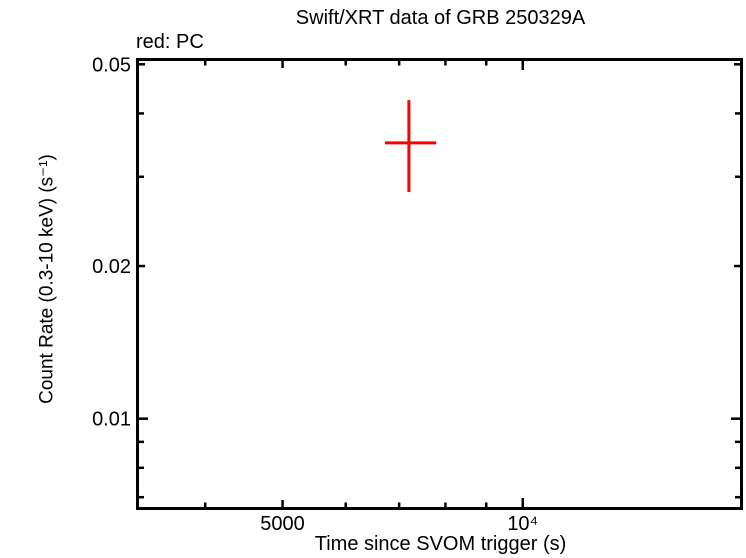 Image resolution: width=746 pixels, height=558 pixels. What do you see at coordinates (282, 524) in the screenshot?
I see `x-tick-label: 5000` at bounding box center [282, 524].